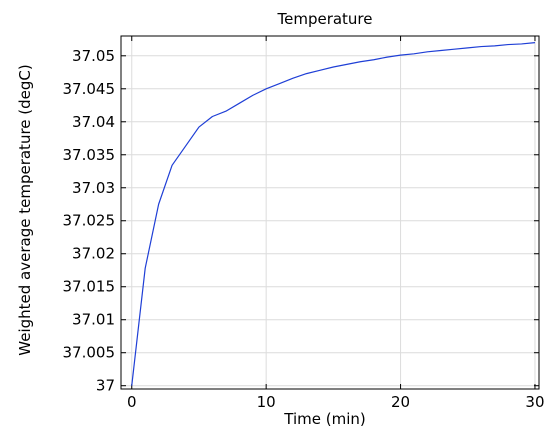 The width and height of the screenshot is (550, 435). I want to click on y-tick-label: 37.05, so click(93, 56).